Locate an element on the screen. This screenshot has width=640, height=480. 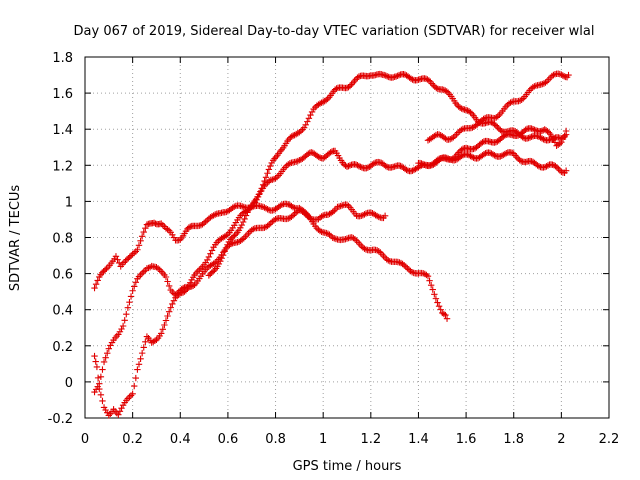
x-tick-label: 1.2 is located at coordinates (370, 439).